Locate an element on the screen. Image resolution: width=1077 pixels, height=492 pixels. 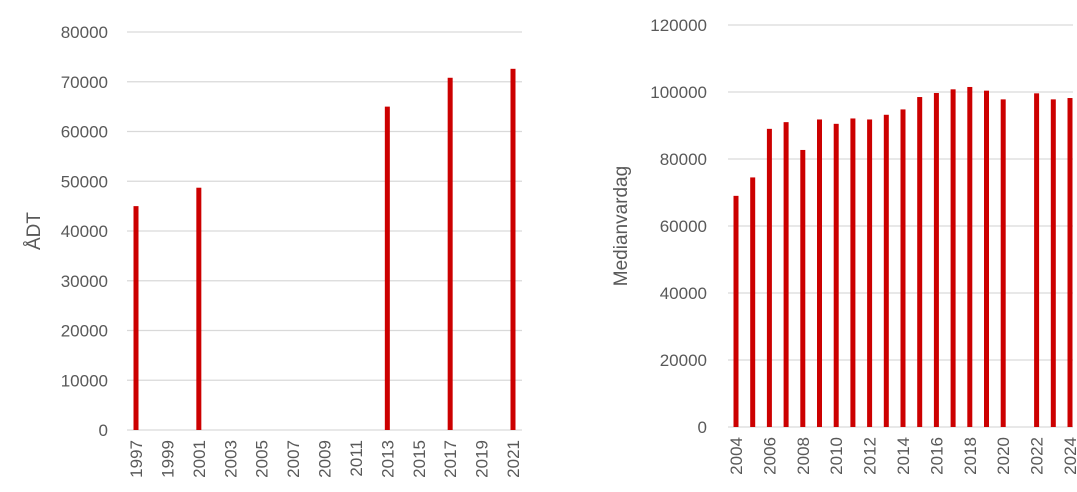
y-tick-label: 50000 is located at coordinates (84, 181).